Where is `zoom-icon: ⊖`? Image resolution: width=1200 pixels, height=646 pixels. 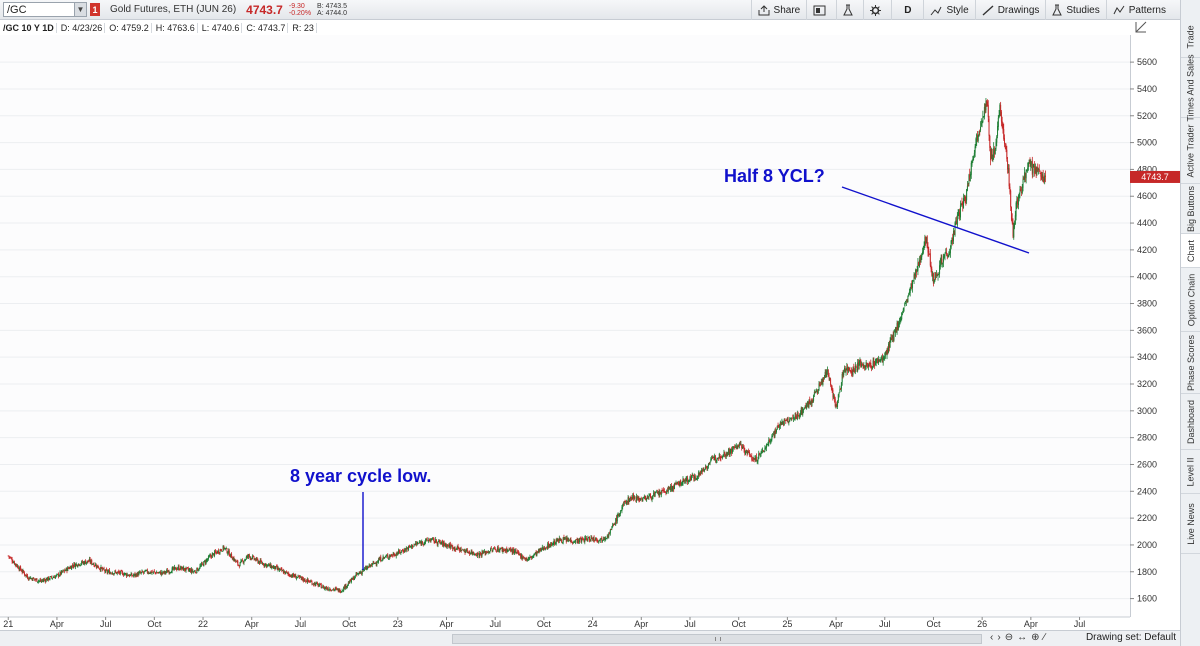 zoom-icon: ⊖ is located at coordinates (1009, 637).